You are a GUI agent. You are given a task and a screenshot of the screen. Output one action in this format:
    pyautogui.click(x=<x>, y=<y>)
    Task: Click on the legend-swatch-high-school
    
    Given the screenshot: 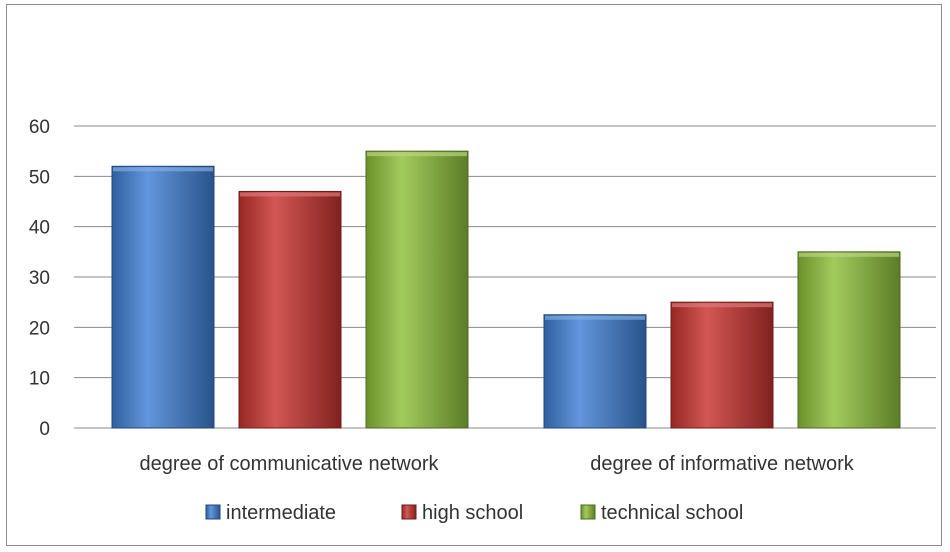 What is the action you would take?
    pyautogui.click(x=409, y=512)
    